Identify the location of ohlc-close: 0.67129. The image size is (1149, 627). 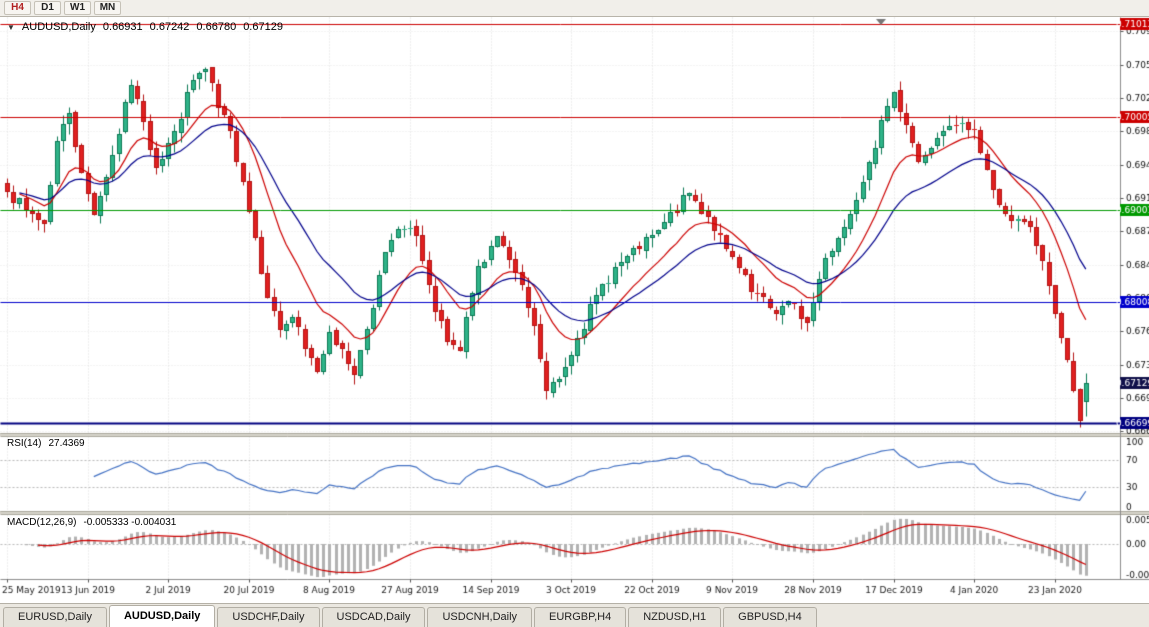
(263, 27).